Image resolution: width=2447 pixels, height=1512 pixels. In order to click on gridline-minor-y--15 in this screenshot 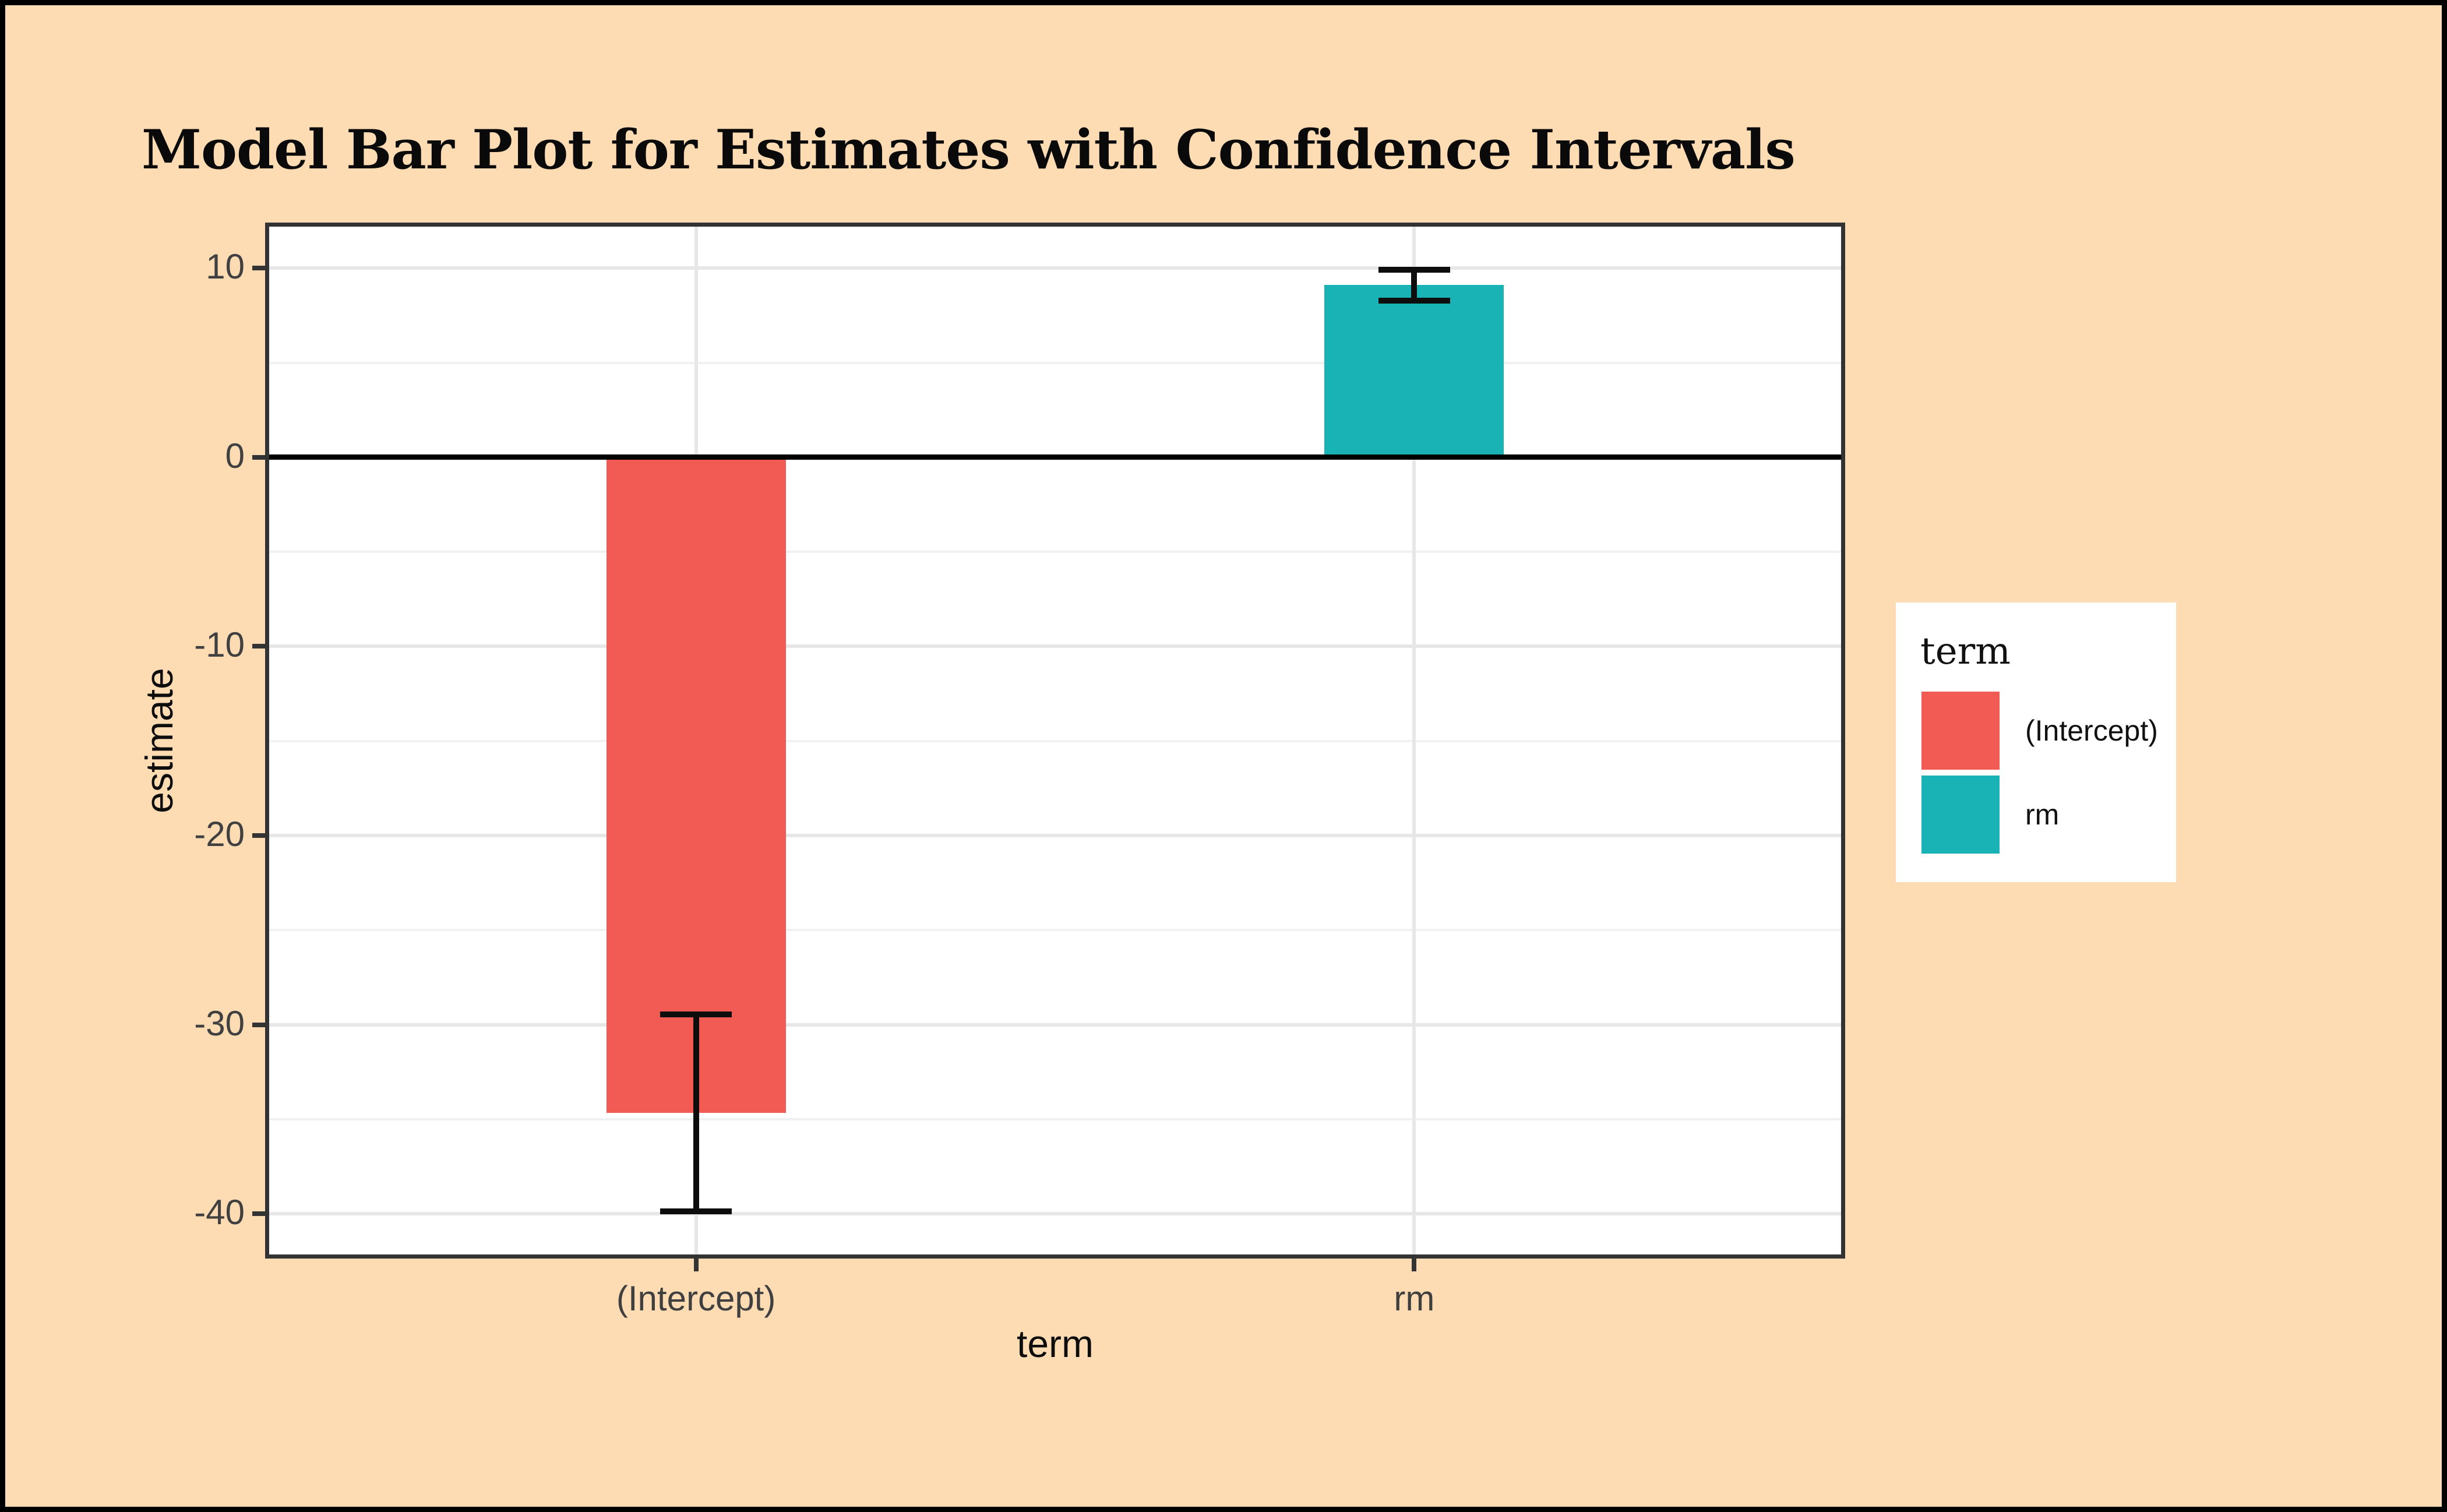, I will do `click(1055, 740)`.